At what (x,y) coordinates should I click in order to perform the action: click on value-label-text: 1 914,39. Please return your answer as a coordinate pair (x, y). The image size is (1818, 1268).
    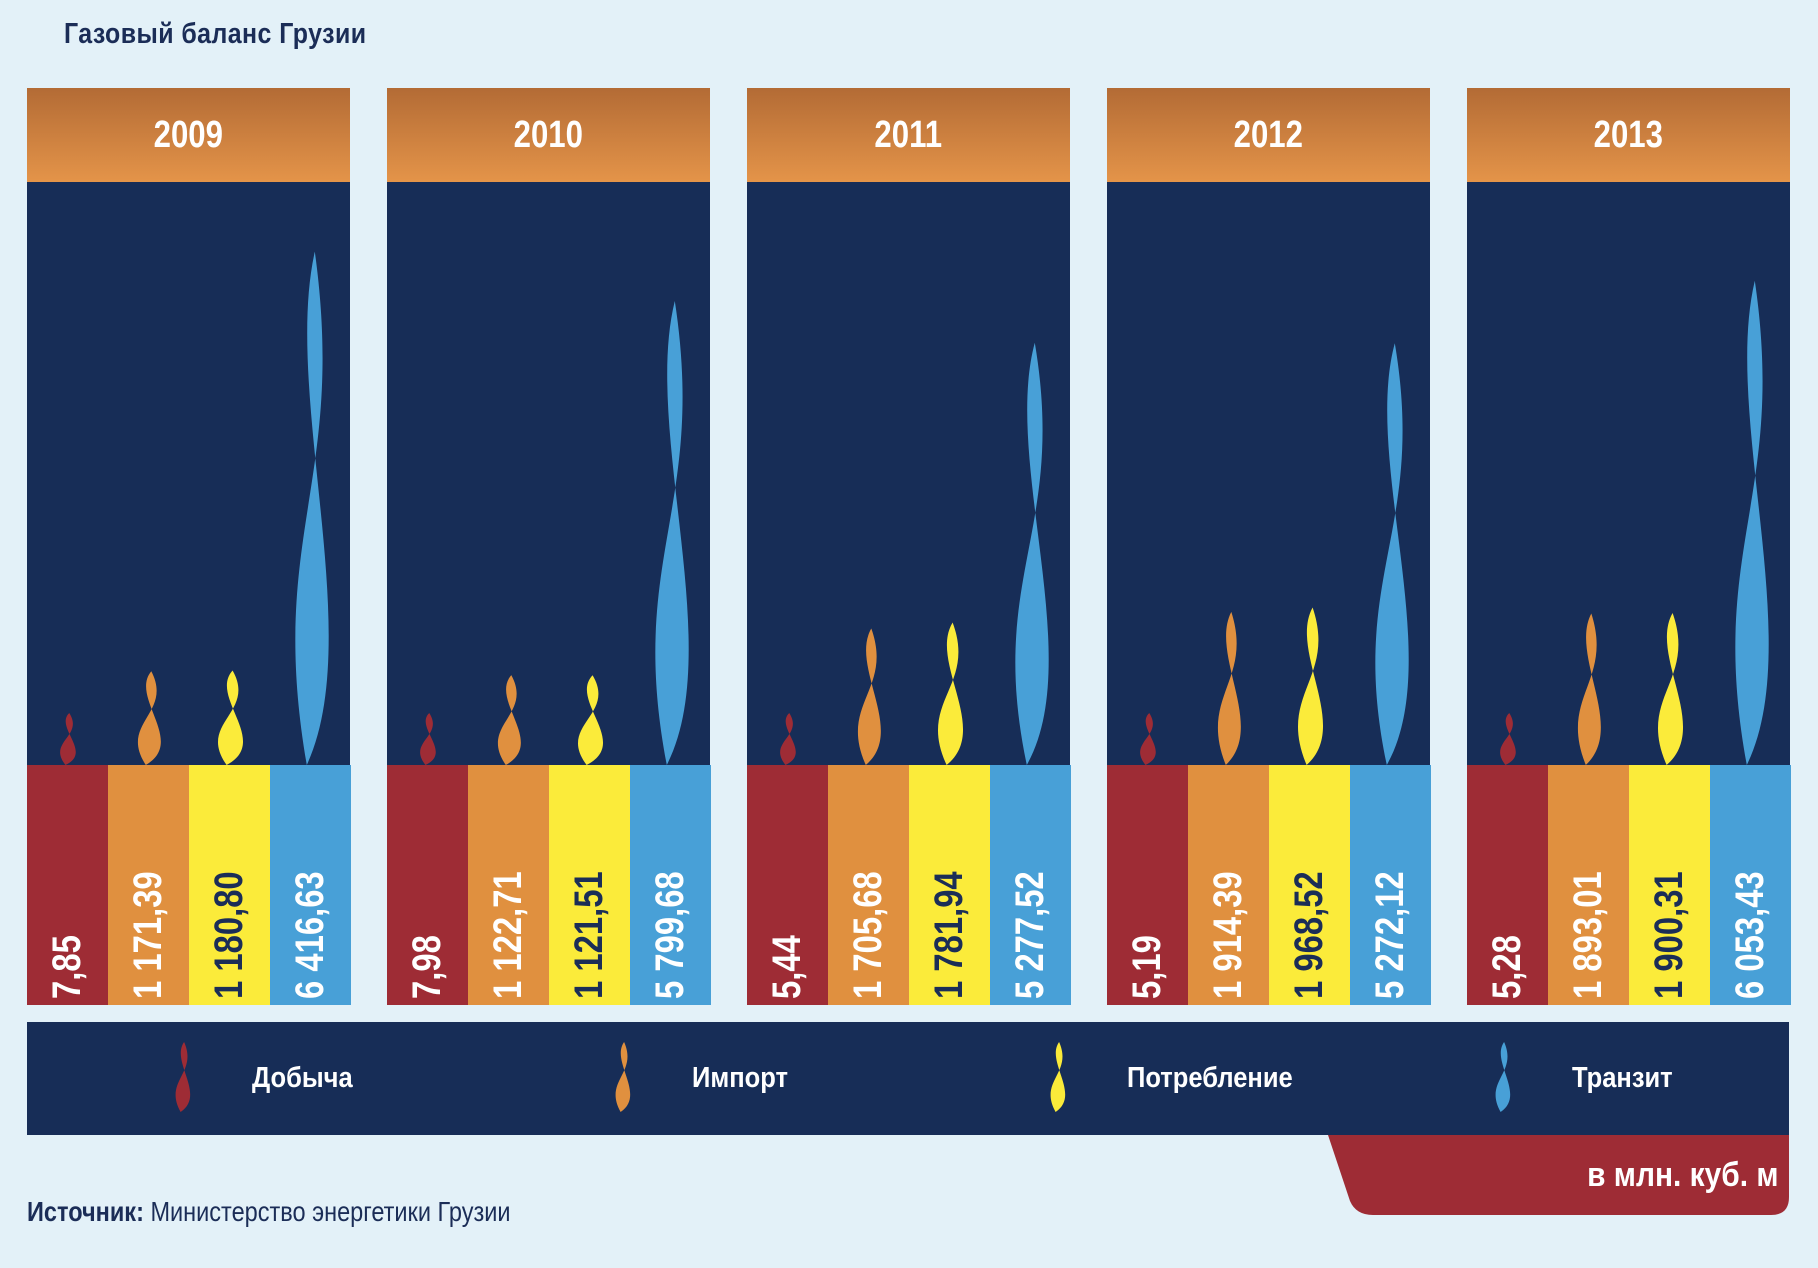
    Looking at the image, I should click on (1228, 935).